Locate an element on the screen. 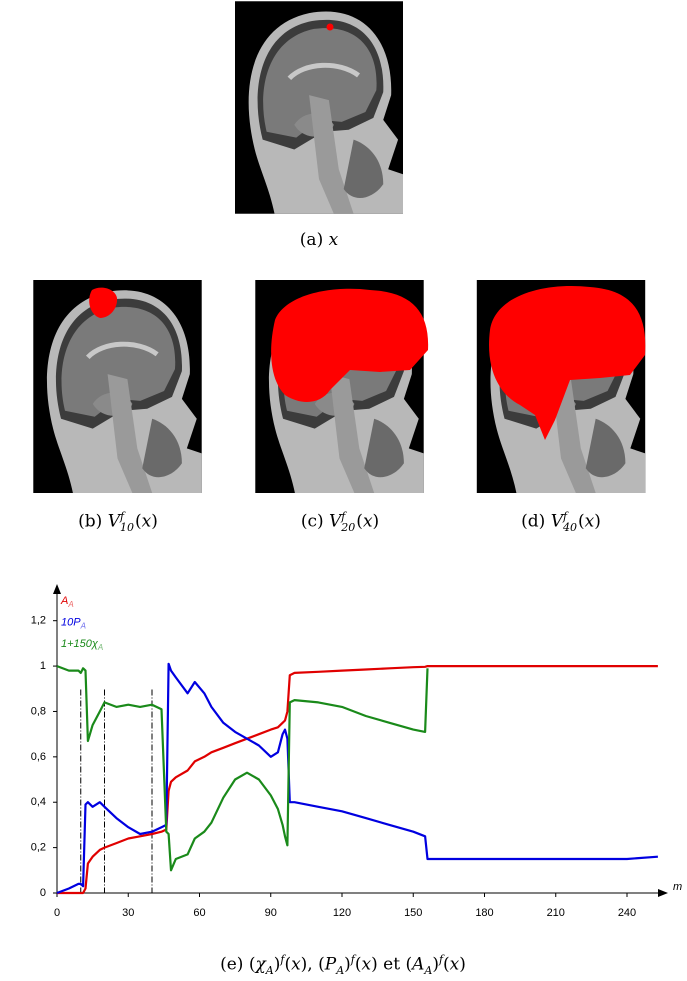  x-tick-label: 30 is located at coordinates (128, 913).